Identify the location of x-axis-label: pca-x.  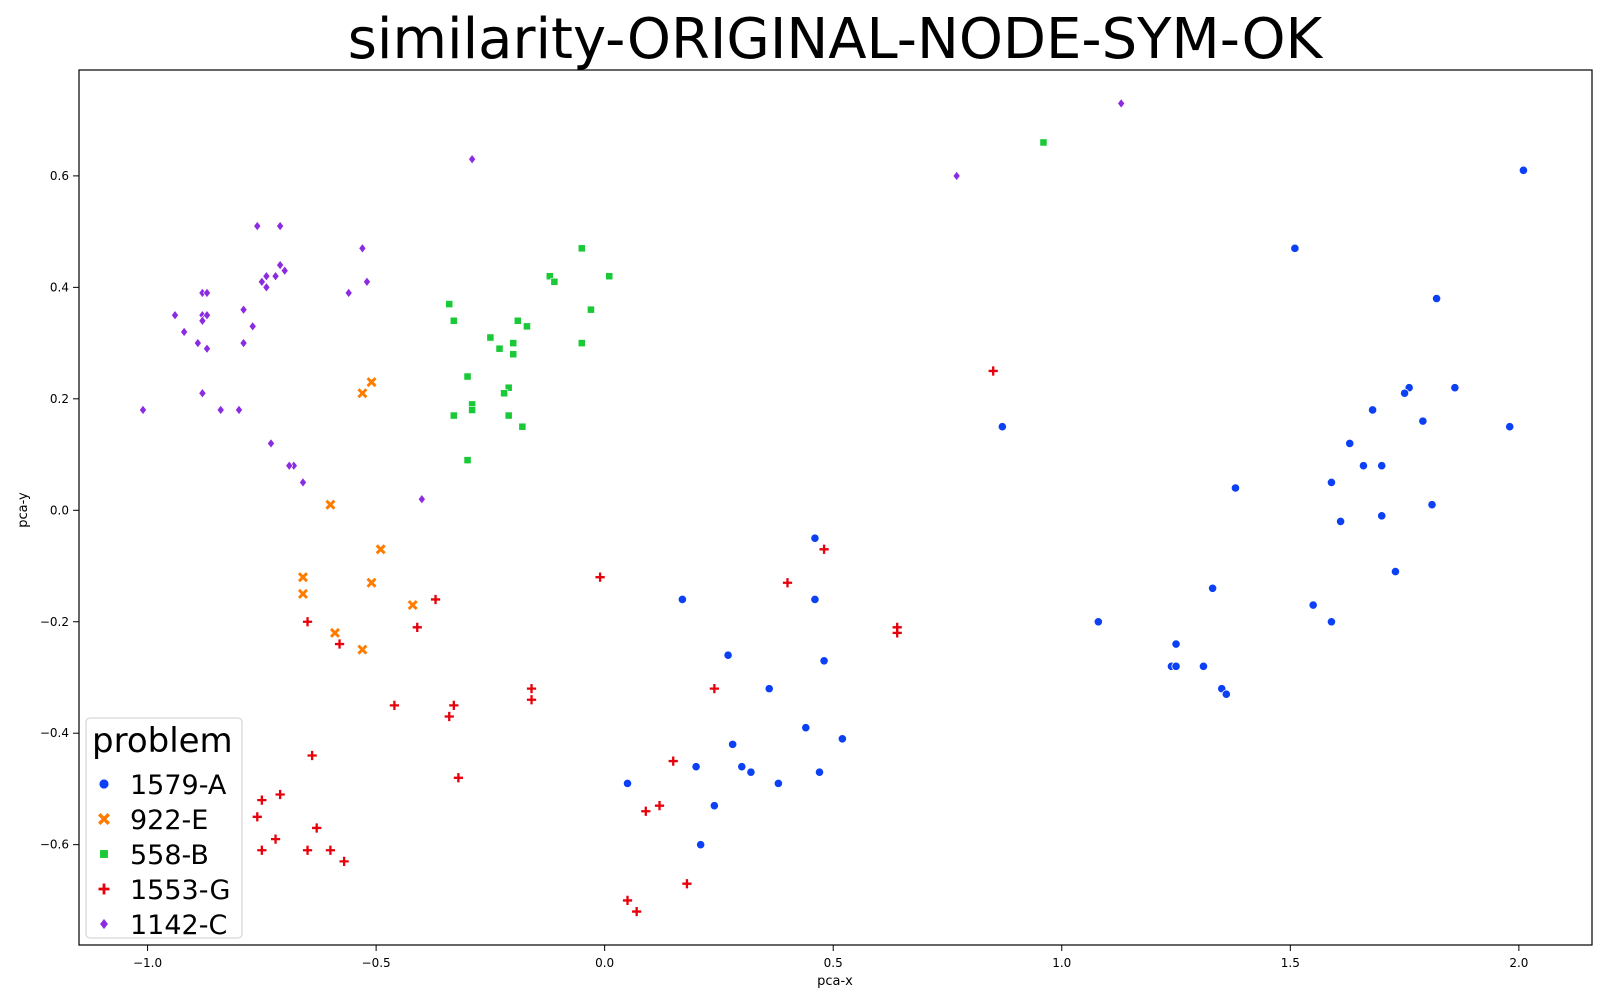
(835, 981).